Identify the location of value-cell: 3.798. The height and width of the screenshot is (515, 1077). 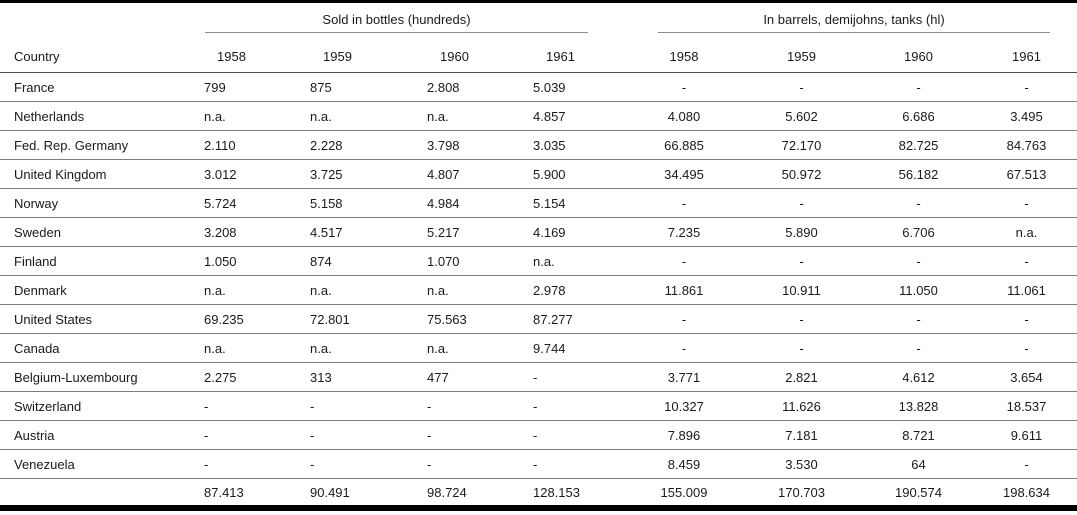
(443, 145).